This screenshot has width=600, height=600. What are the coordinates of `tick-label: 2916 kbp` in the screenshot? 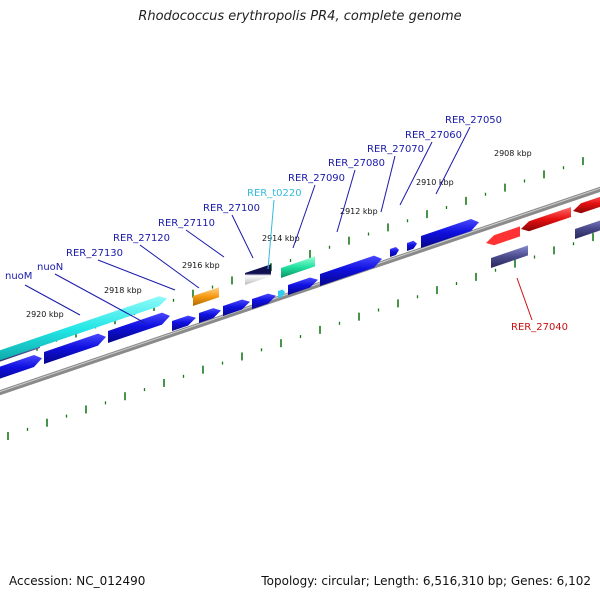 It's located at (201, 265).